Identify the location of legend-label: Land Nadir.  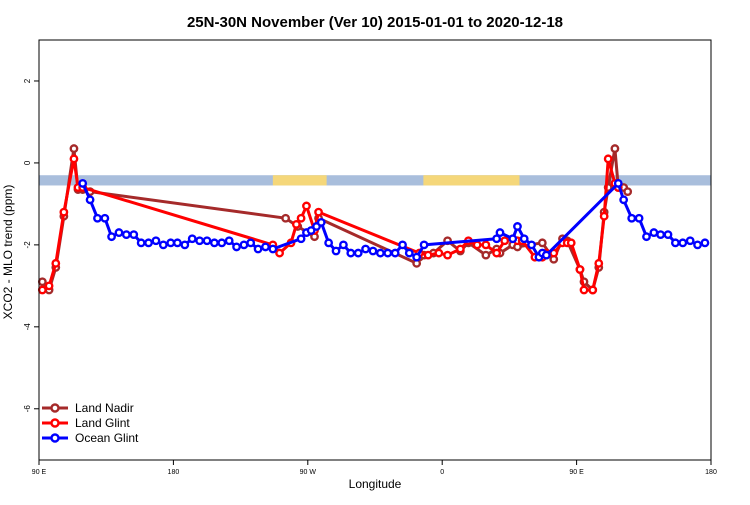
(104, 408).